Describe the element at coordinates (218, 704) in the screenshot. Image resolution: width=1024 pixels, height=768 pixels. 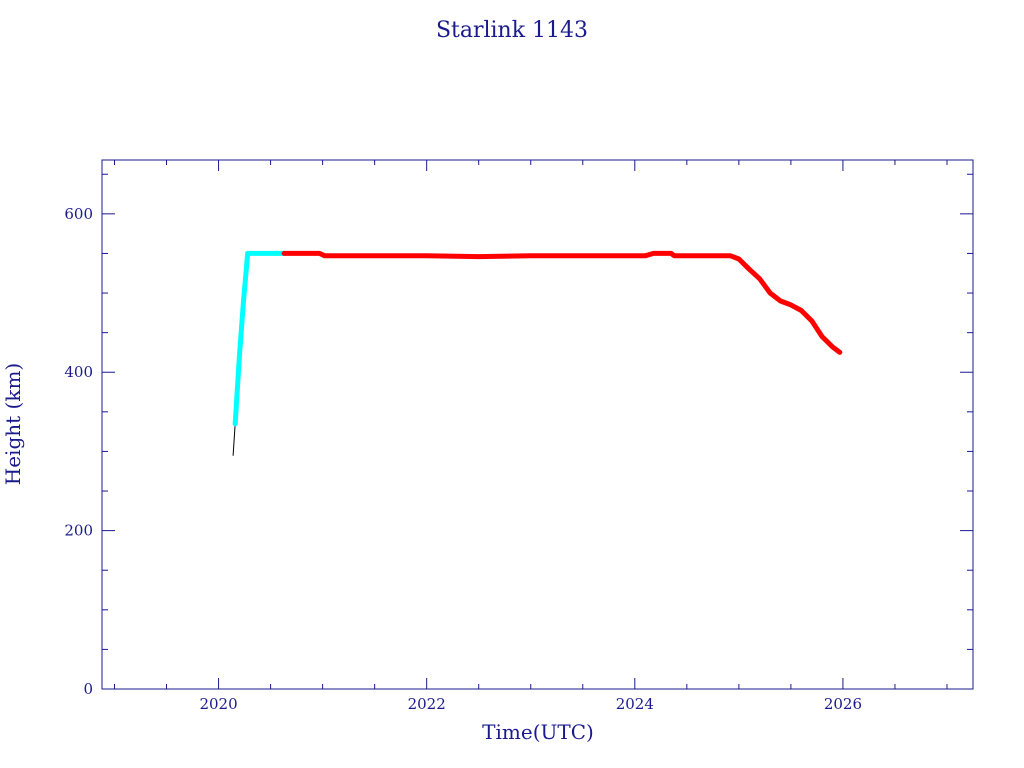
I see `x-tick-label: 2020` at that location.